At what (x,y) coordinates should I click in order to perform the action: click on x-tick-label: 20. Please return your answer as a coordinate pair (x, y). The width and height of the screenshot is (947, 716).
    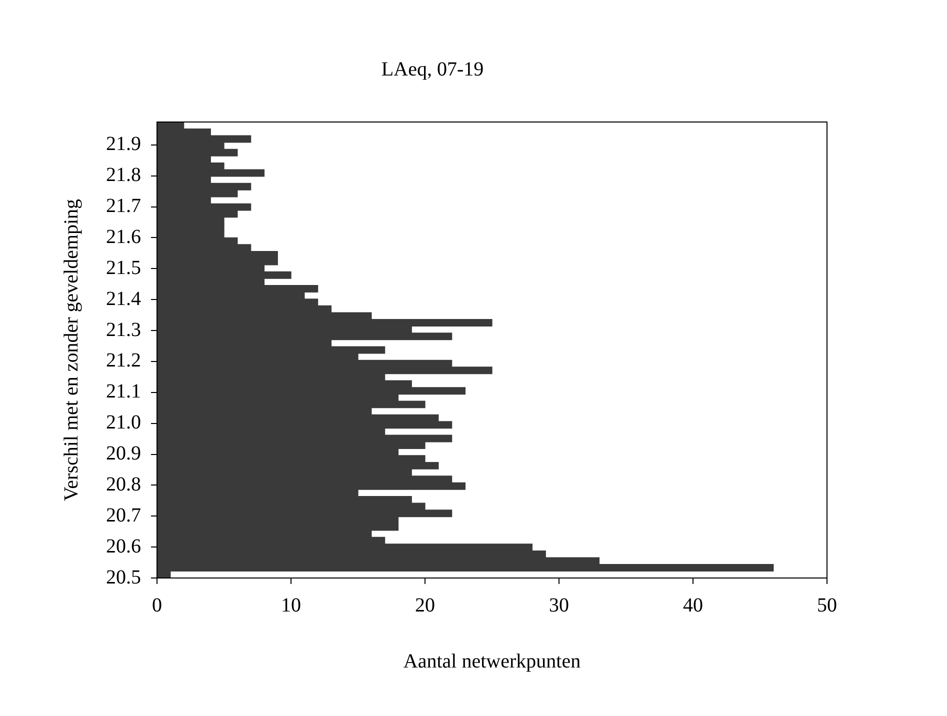
    Looking at the image, I should click on (425, 605).